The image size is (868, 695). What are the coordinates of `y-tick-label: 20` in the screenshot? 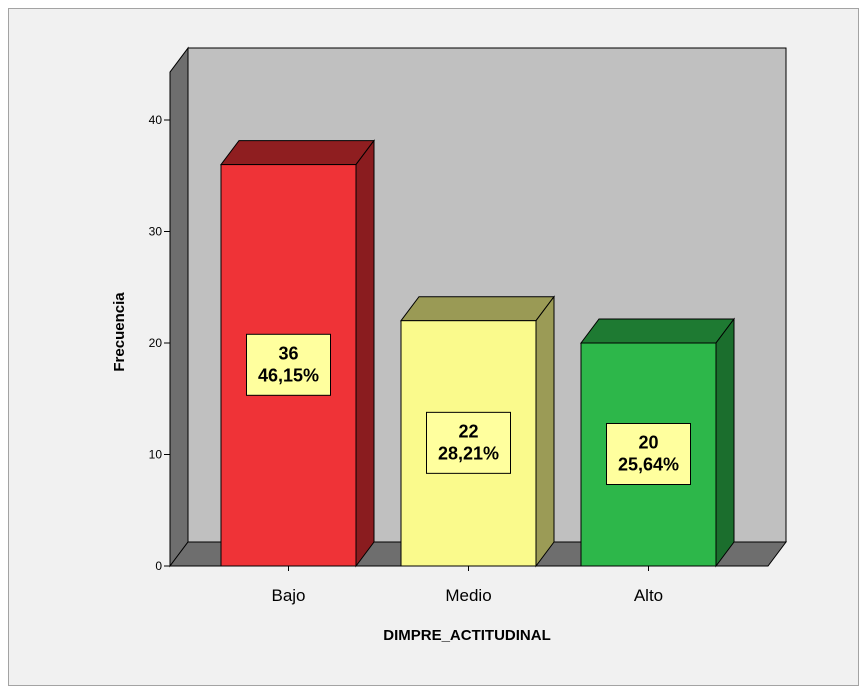 It's located at (156, 343).